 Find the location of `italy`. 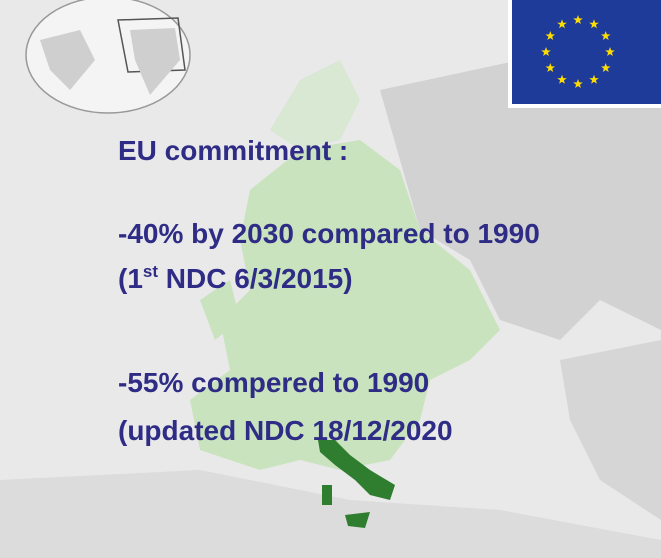

italy is located at coordinates (356, 470).